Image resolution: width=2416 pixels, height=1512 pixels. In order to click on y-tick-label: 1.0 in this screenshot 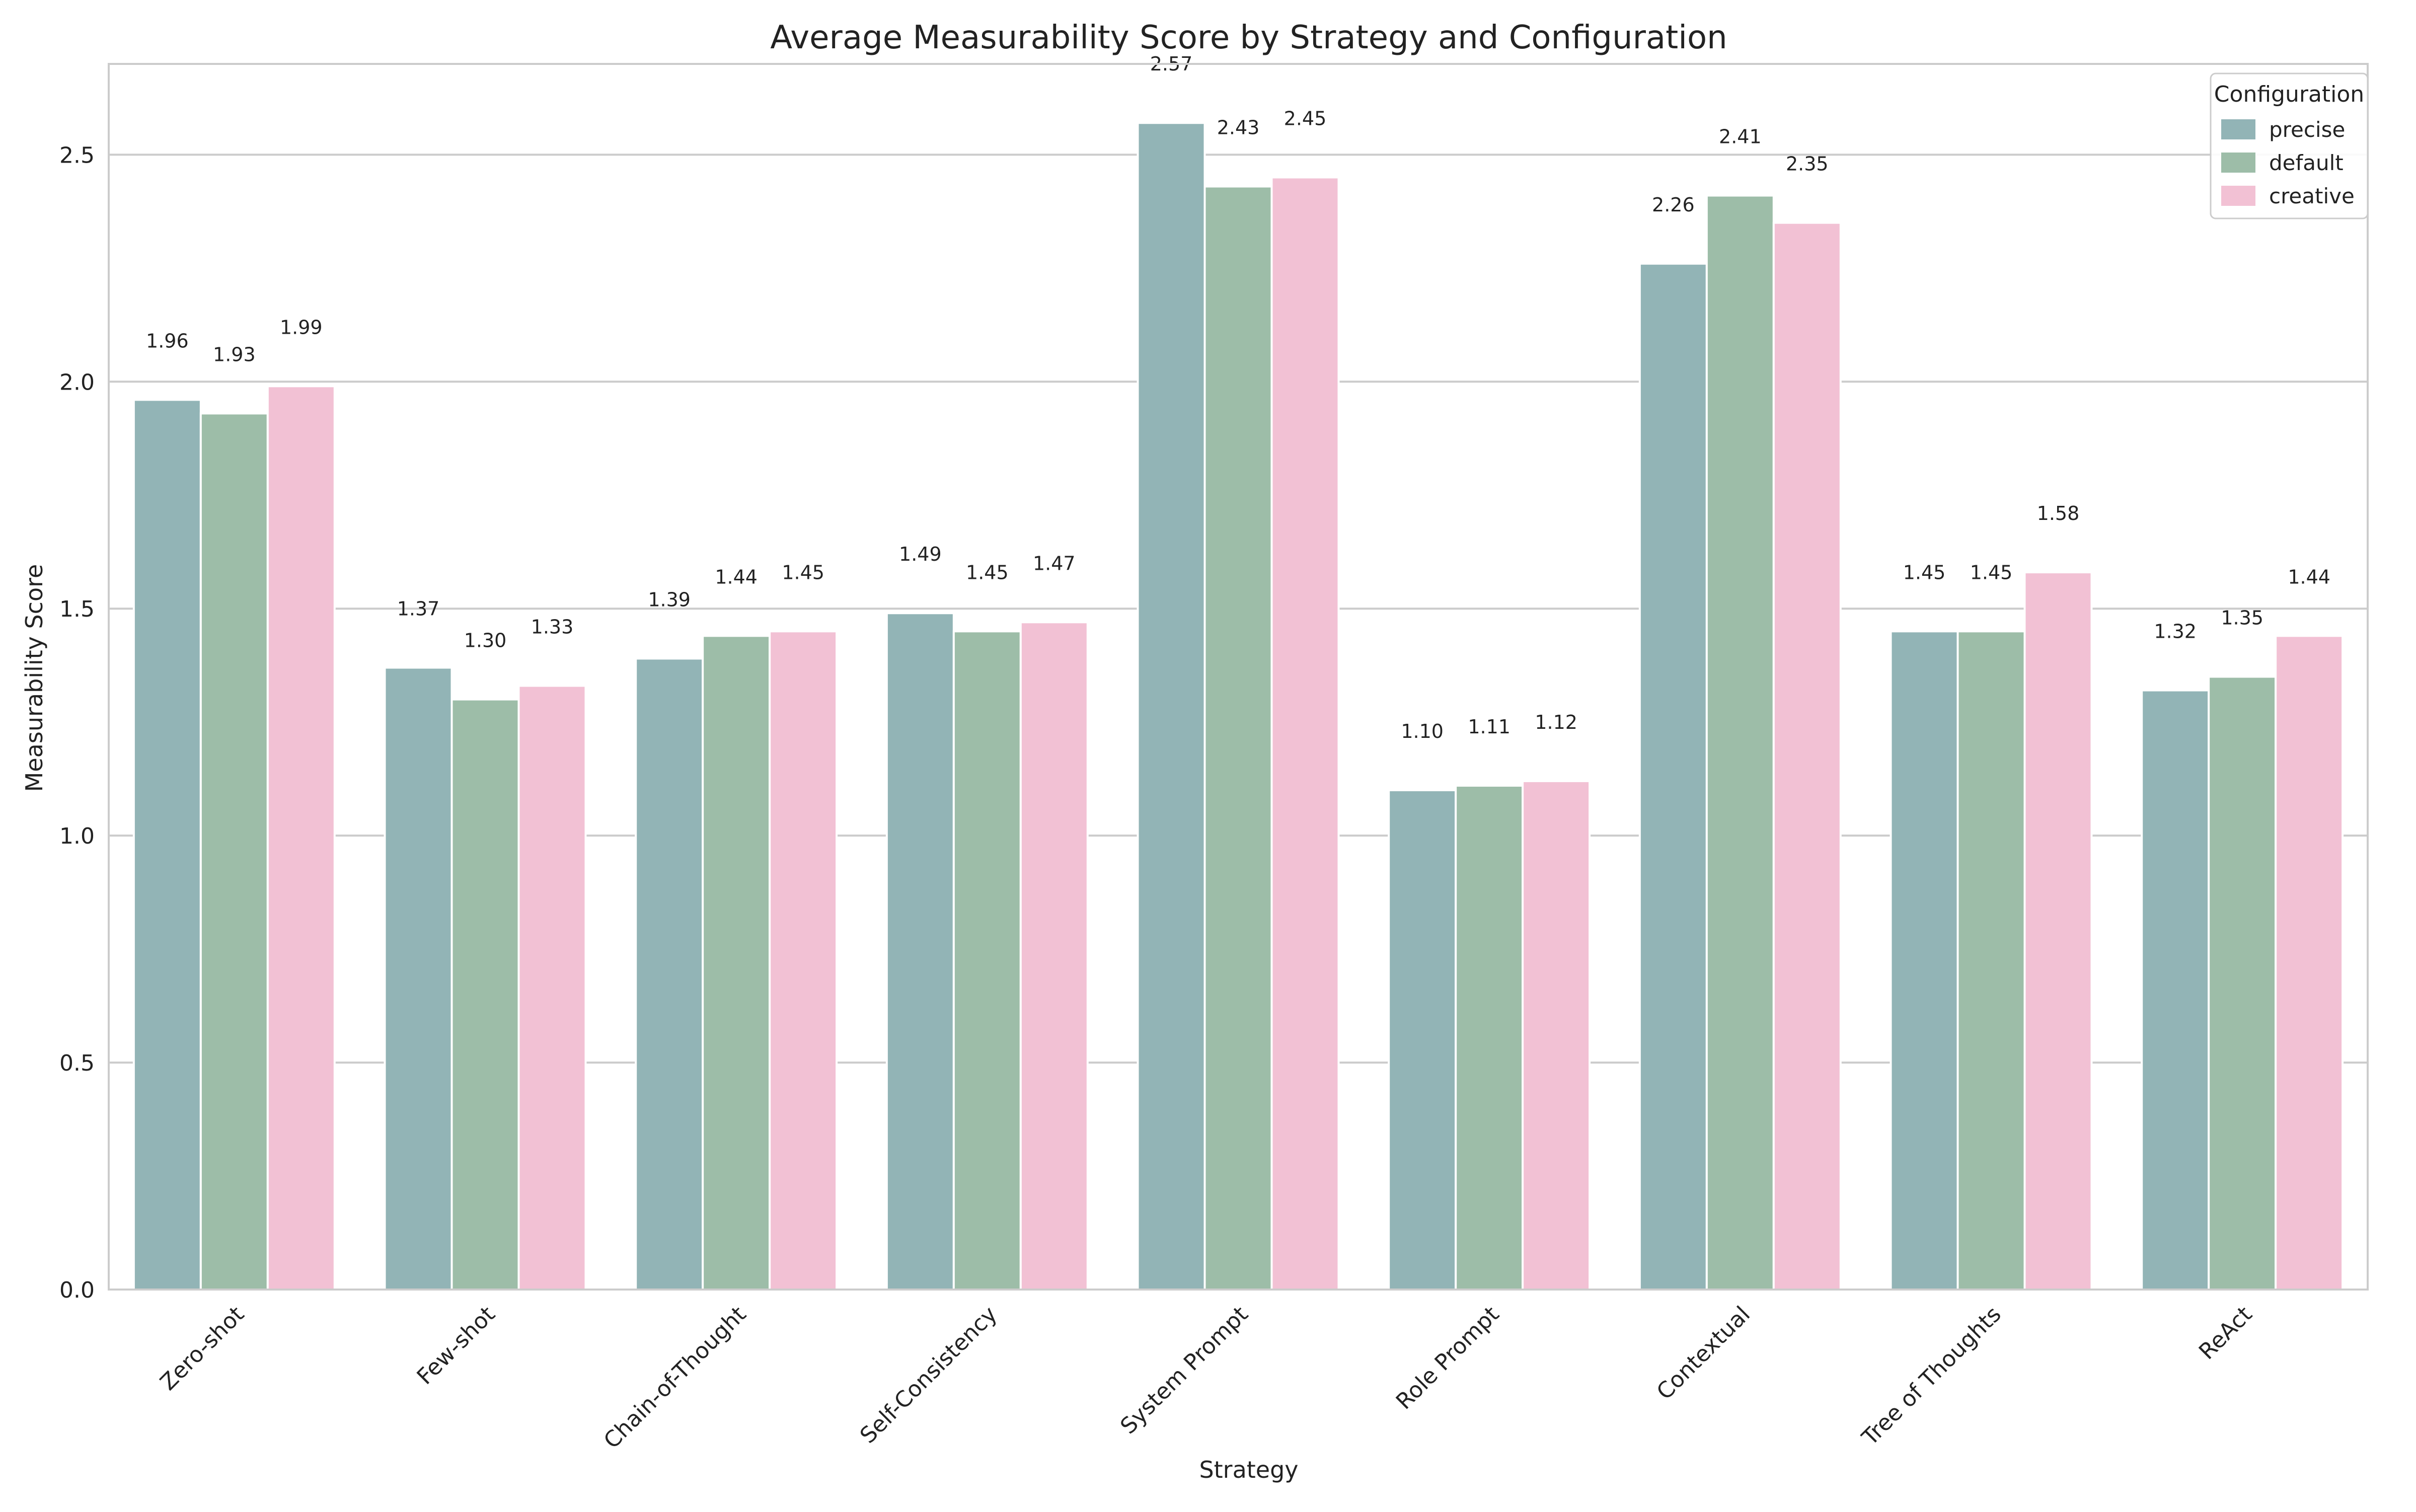, I will do `click(77, 836)`.